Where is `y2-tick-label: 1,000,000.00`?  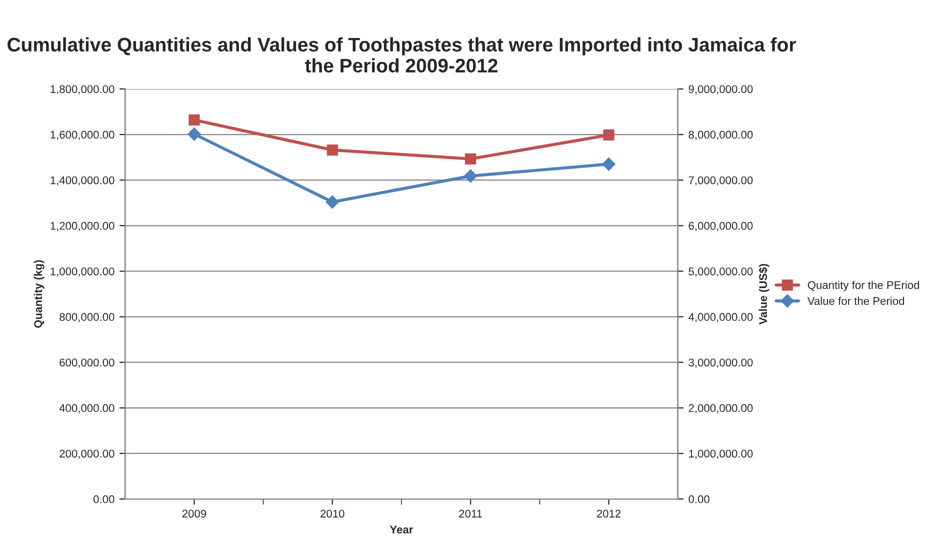
y2-tick-label: 1,000,000.00 is located at coordinates (721, 454).